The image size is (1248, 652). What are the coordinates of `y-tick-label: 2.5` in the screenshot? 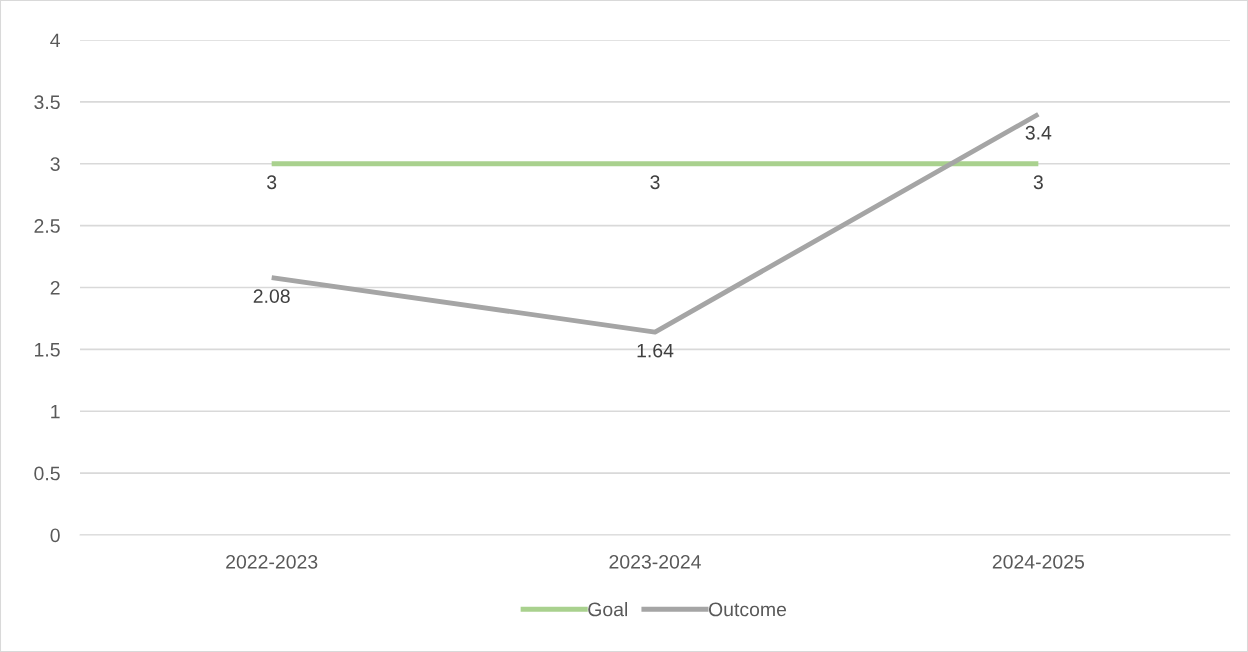 It's located at (47, 226).